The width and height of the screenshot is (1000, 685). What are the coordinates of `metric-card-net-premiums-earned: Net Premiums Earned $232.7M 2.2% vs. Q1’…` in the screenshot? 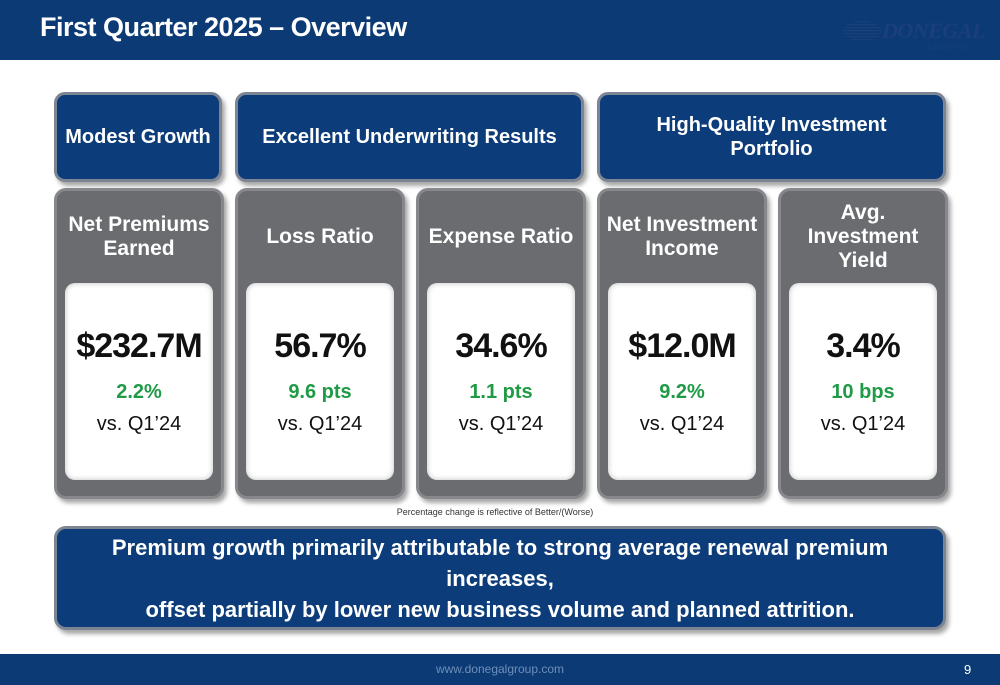 It's located at (139, 343).